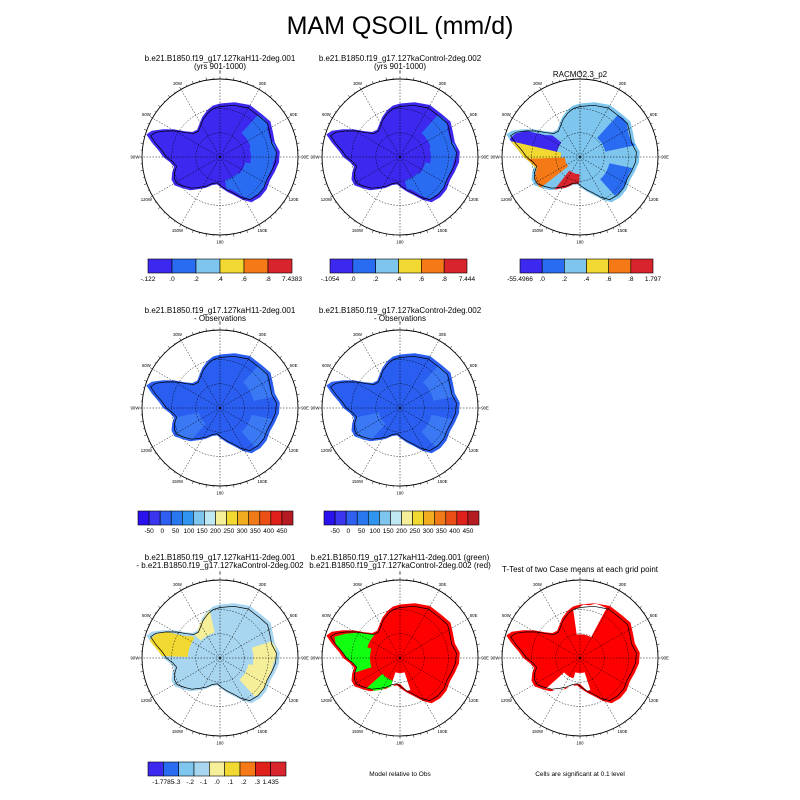 The height and width of the screenshot is (800, 800). I want to click on colorbar-tick-label: -50, so click(149, 531).